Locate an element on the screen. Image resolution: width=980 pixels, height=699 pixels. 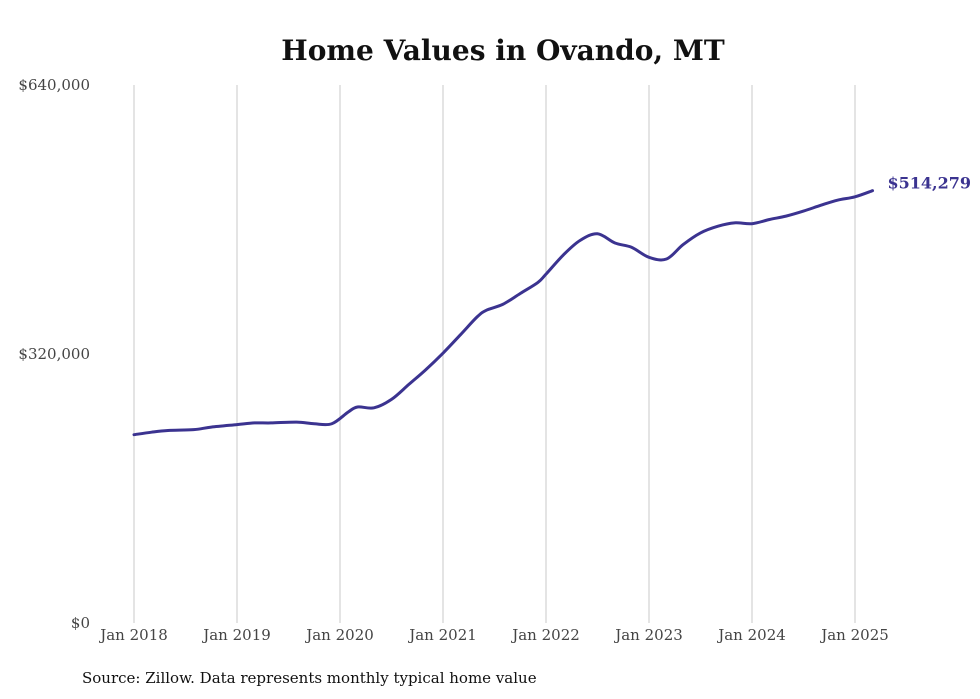
x-tick-label: Jan 2021 is located at coordinates (442, 635).